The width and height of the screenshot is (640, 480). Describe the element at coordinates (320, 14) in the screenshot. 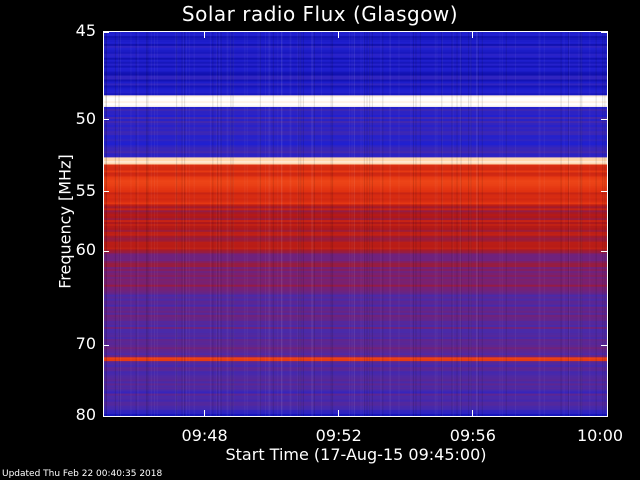

I see `chart-title: Solar radio Flux (Glasgow)` at that location.